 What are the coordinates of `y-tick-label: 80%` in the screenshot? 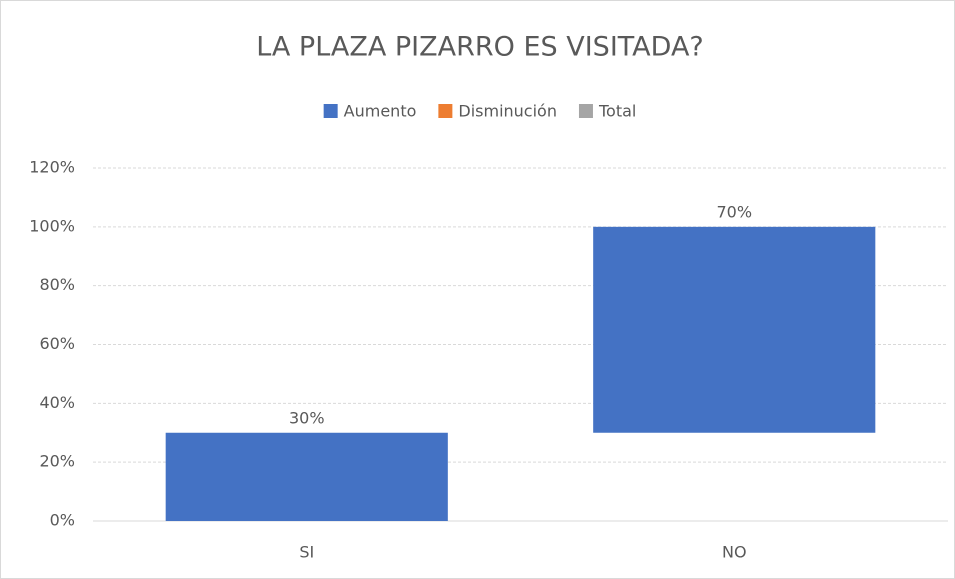 It's located at (57, 284).